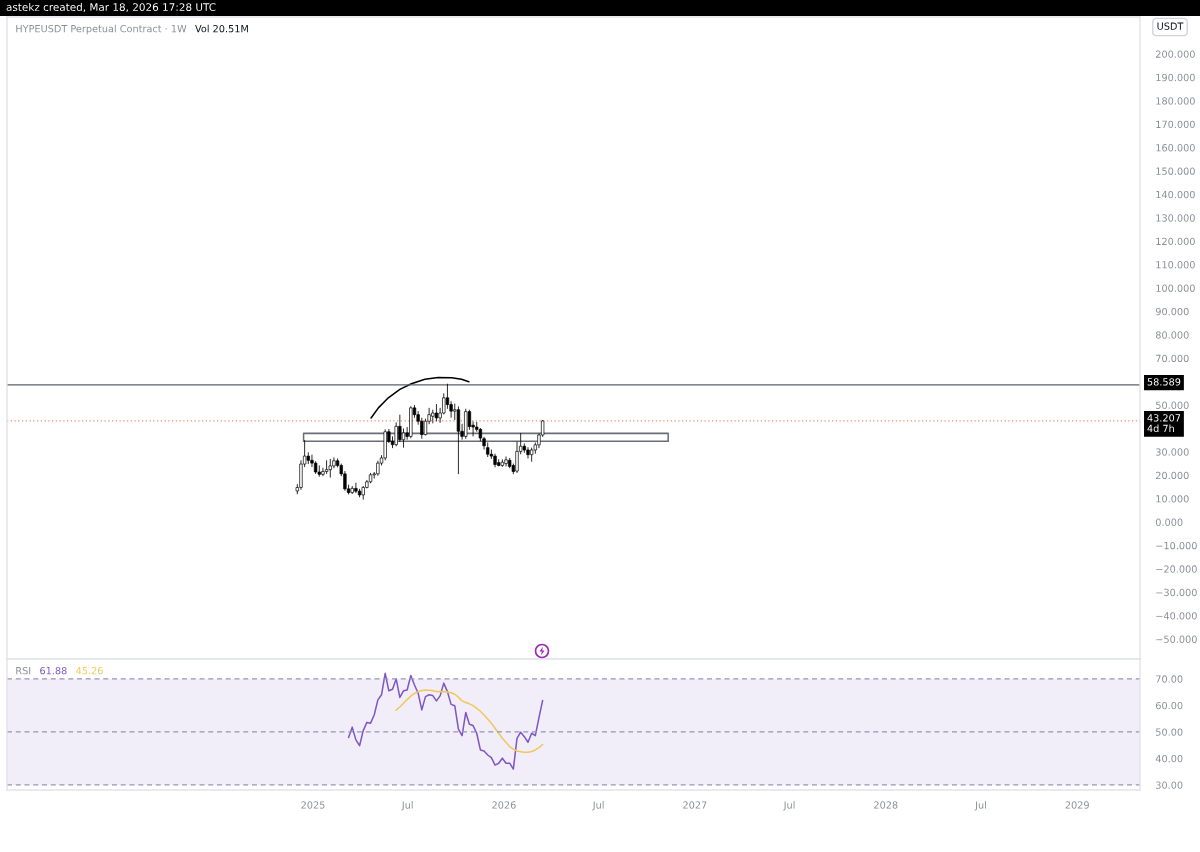  What do you see at coordinates (101, 29) in the screenshot?
I see `text: HYPEUSDT Perpetual Contract · 1W` at bounding box center [101, 29].